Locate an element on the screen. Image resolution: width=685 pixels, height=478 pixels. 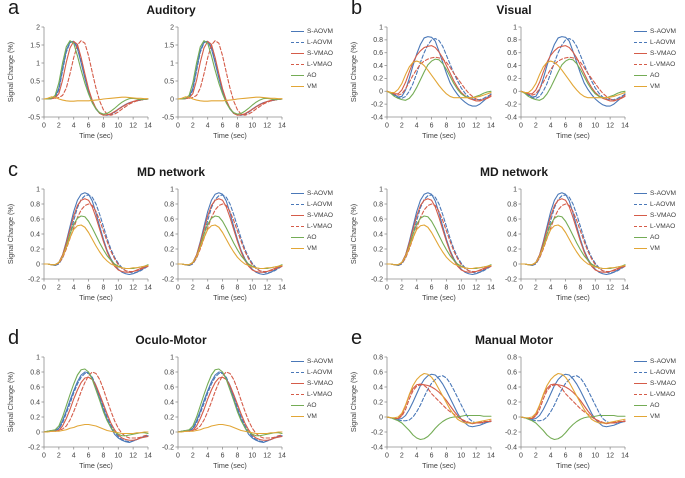
y-tick-label: 1.5 is located at coordinates (169, 45).